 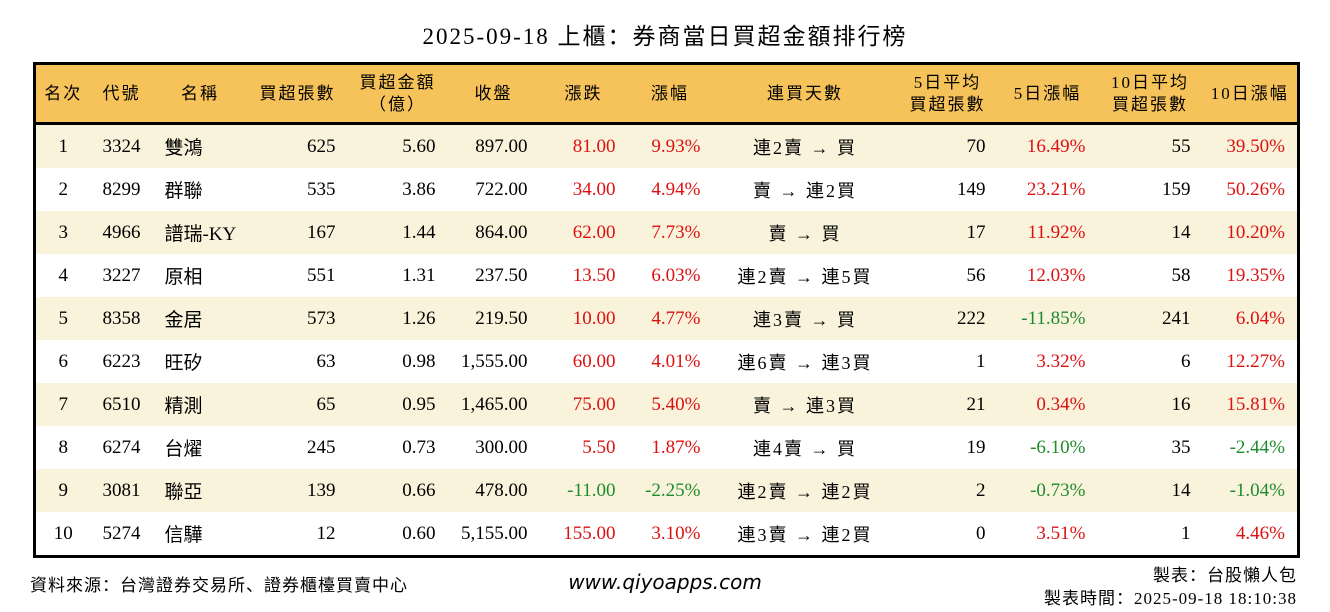 I want to click on column-header-3: 名稱, so click(x=200, y=94).